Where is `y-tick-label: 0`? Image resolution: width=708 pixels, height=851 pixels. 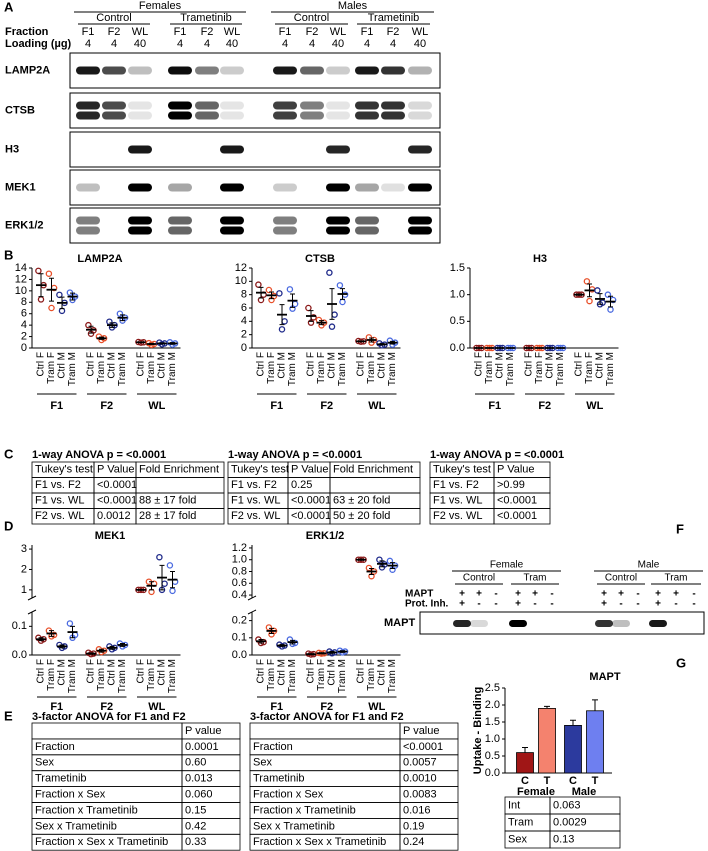
y-tick-label: 0 is located at coordinates (244, 348).